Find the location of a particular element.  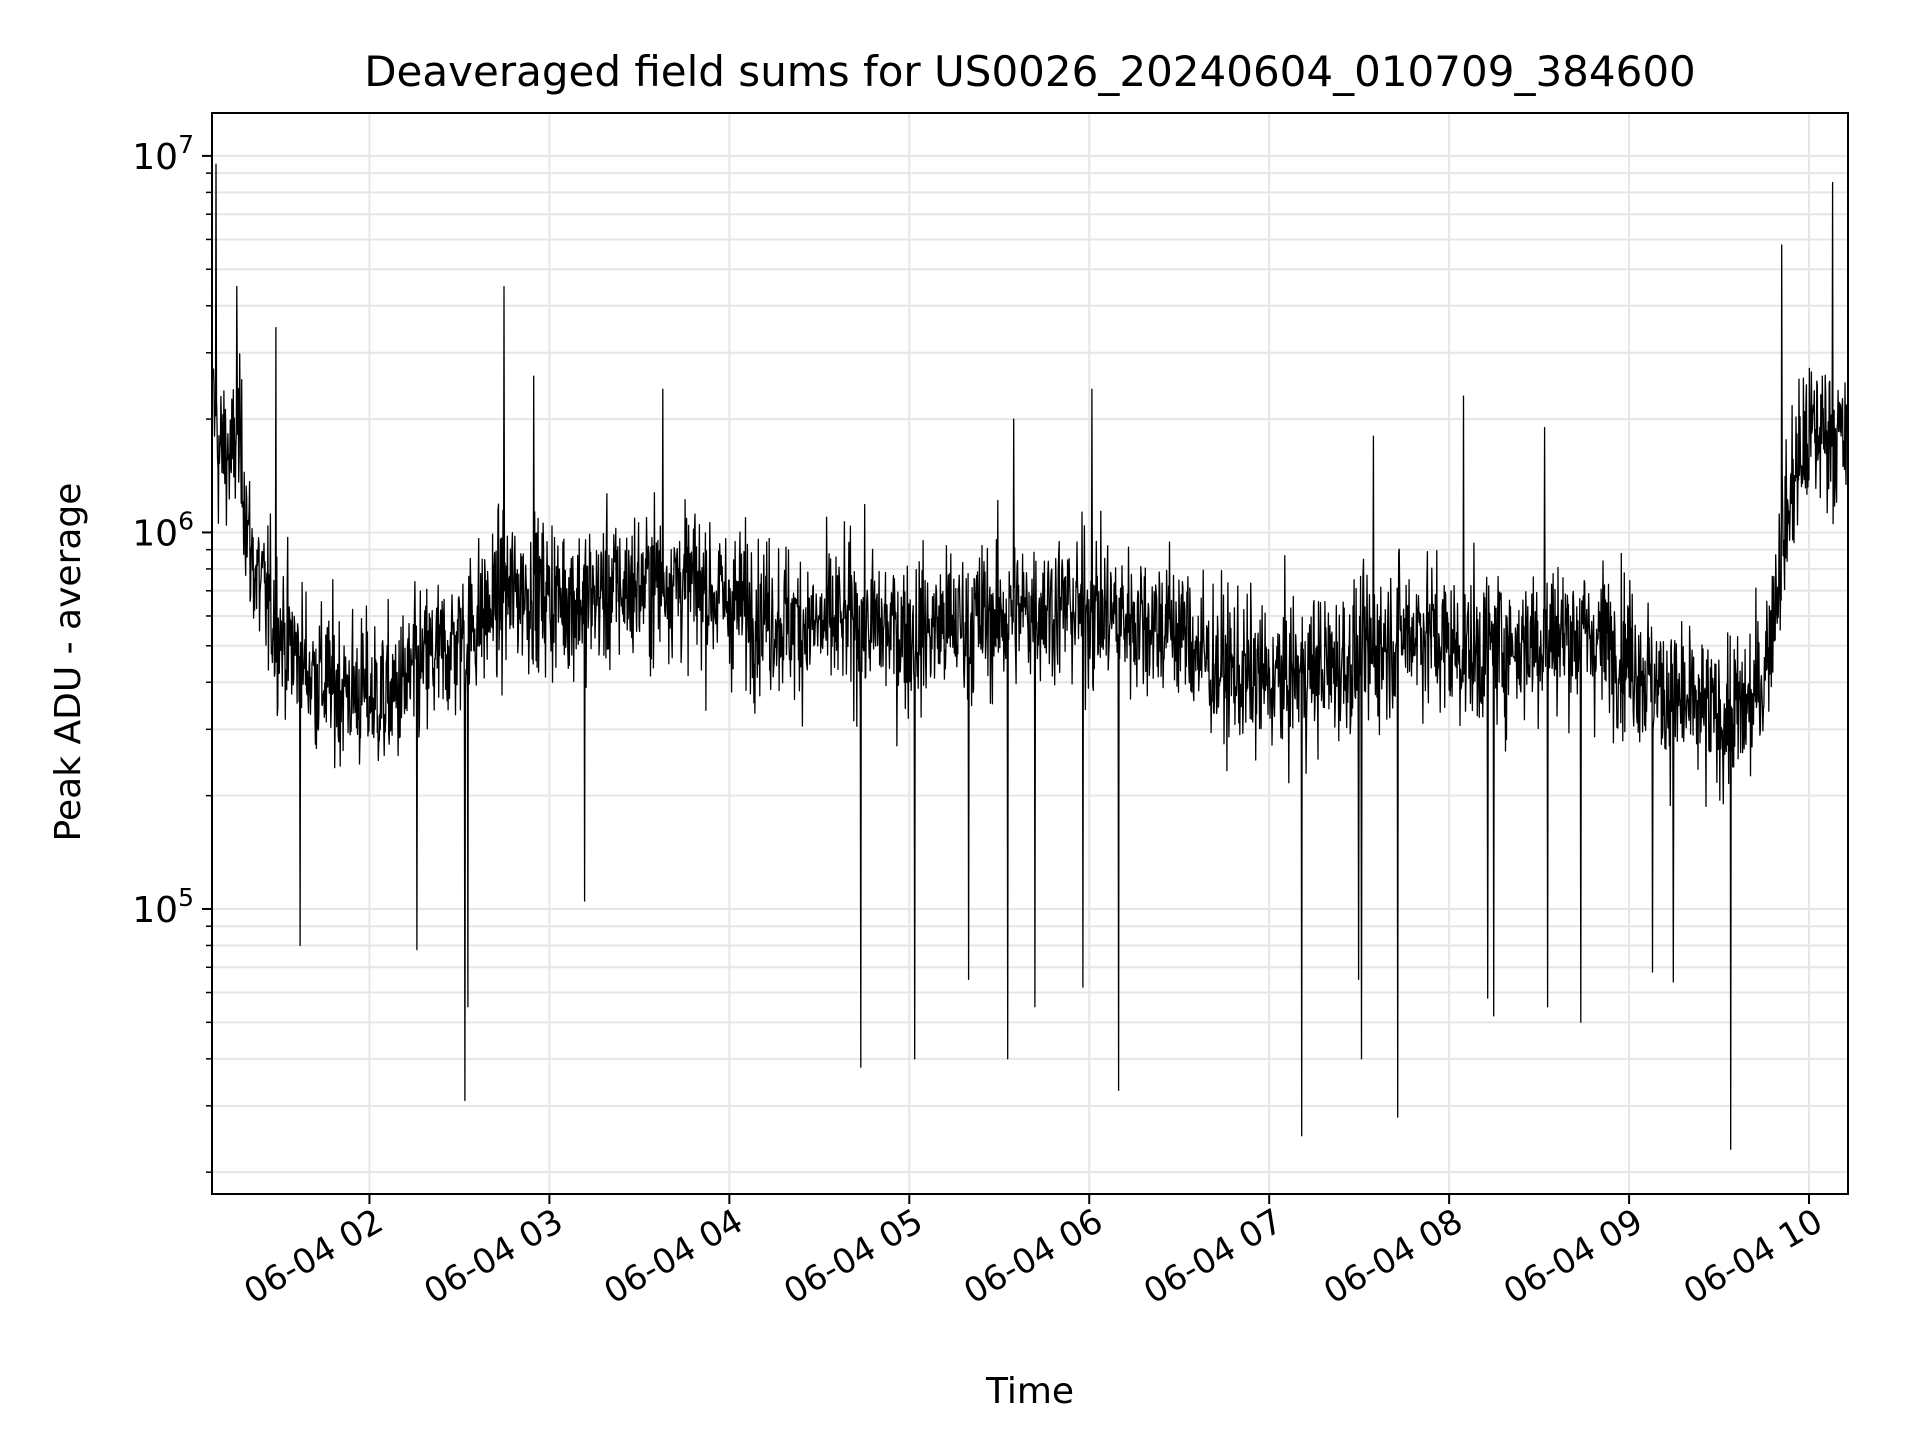

y-tick-label: 10⁶ is located at coordinates (163, 530).